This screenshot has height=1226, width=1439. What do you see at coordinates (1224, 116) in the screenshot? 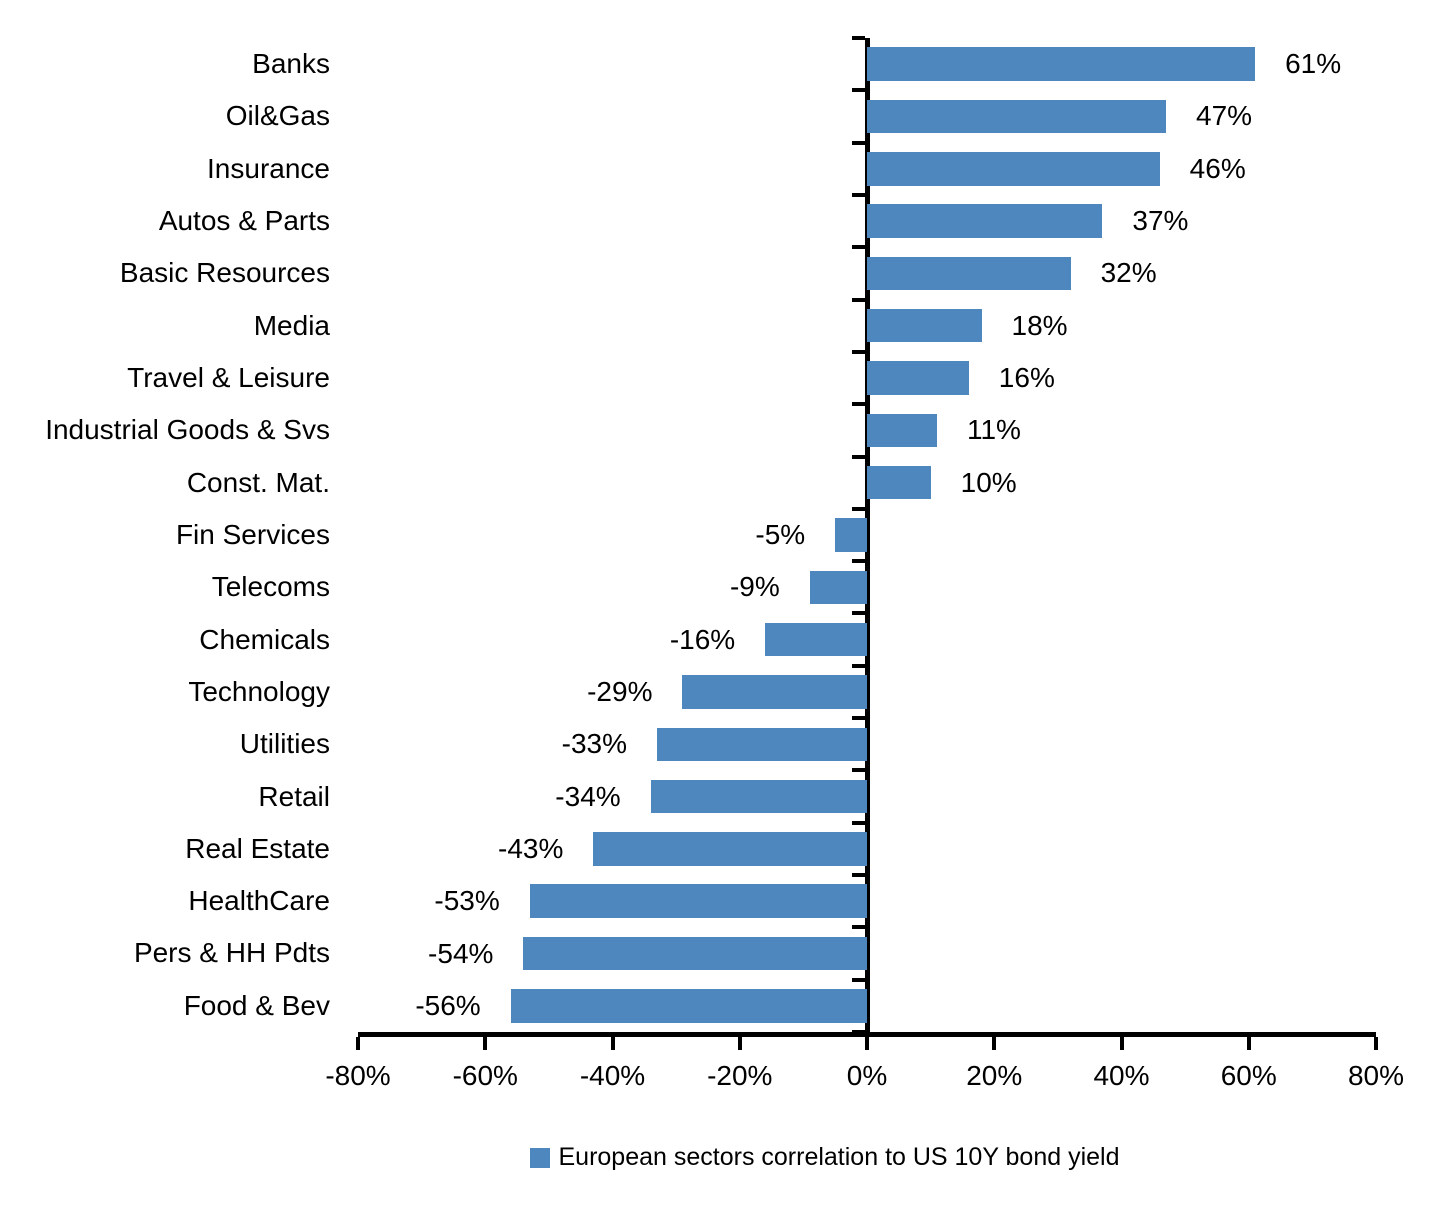
I see `value-label: 47%` at bounding box center [1224, 116].